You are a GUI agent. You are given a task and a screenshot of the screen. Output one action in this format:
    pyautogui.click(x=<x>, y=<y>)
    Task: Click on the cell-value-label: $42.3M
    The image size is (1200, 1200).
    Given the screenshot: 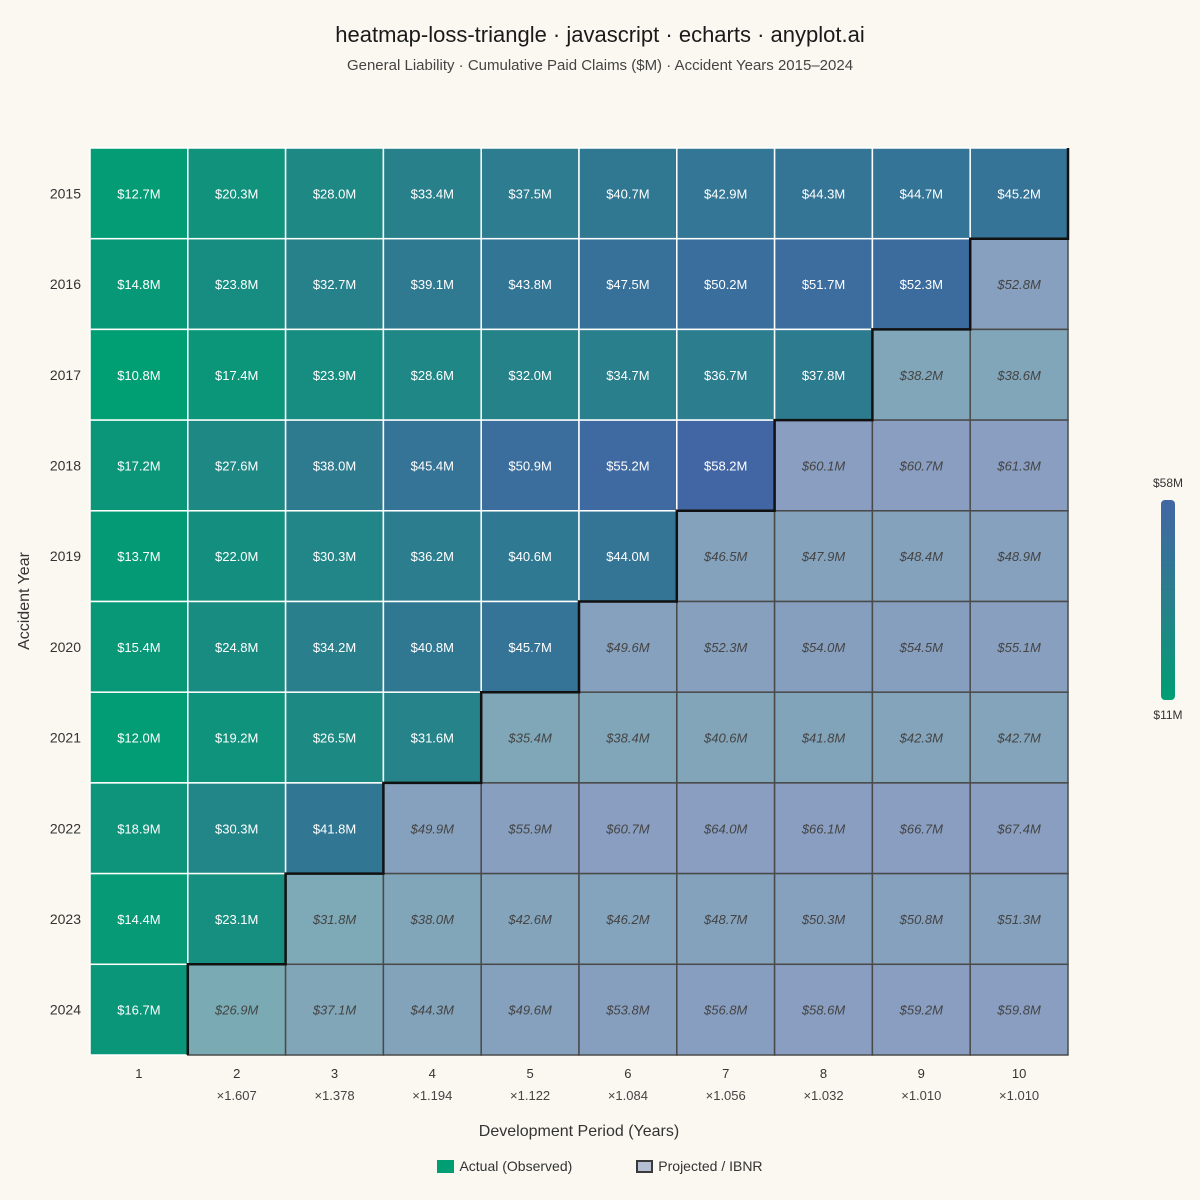 What is the action you would take?
    pyautogui.click(x=921, y=738)
    